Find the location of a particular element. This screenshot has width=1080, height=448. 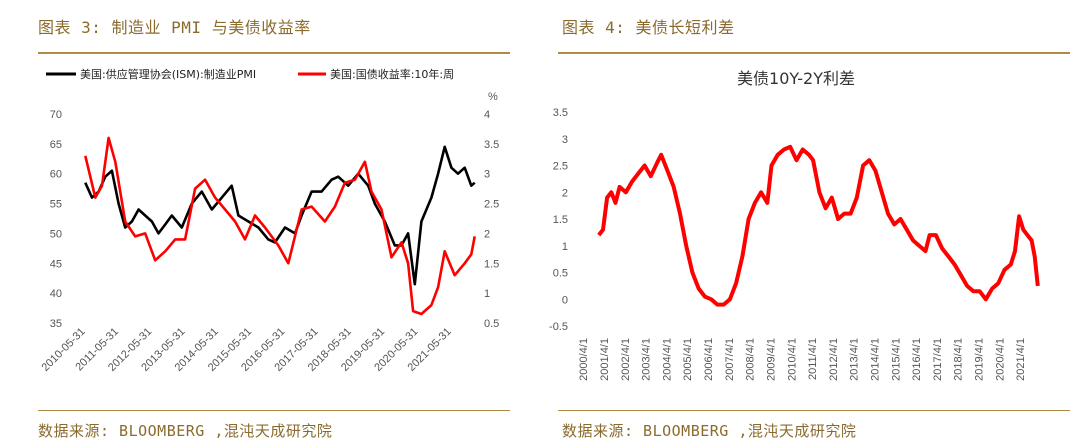

x-tick-label: 2016/4/1 is located at coordinates (917, 359).